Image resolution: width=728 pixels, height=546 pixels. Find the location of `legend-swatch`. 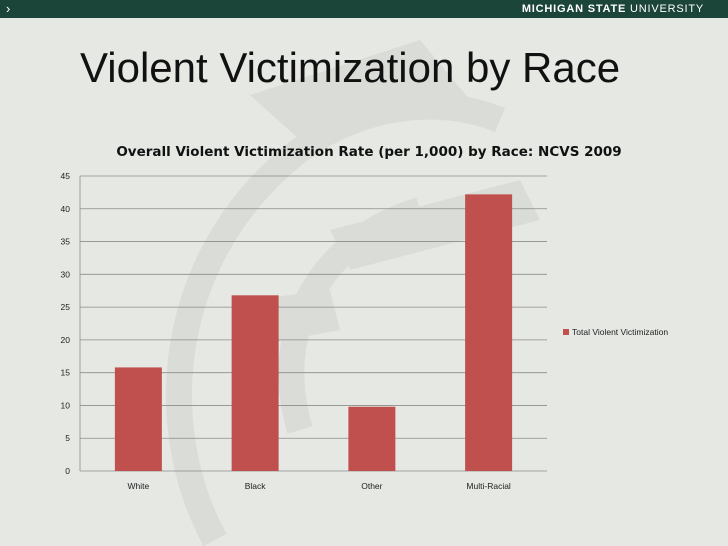

legend-swatch is located at coordinates (566, 332).